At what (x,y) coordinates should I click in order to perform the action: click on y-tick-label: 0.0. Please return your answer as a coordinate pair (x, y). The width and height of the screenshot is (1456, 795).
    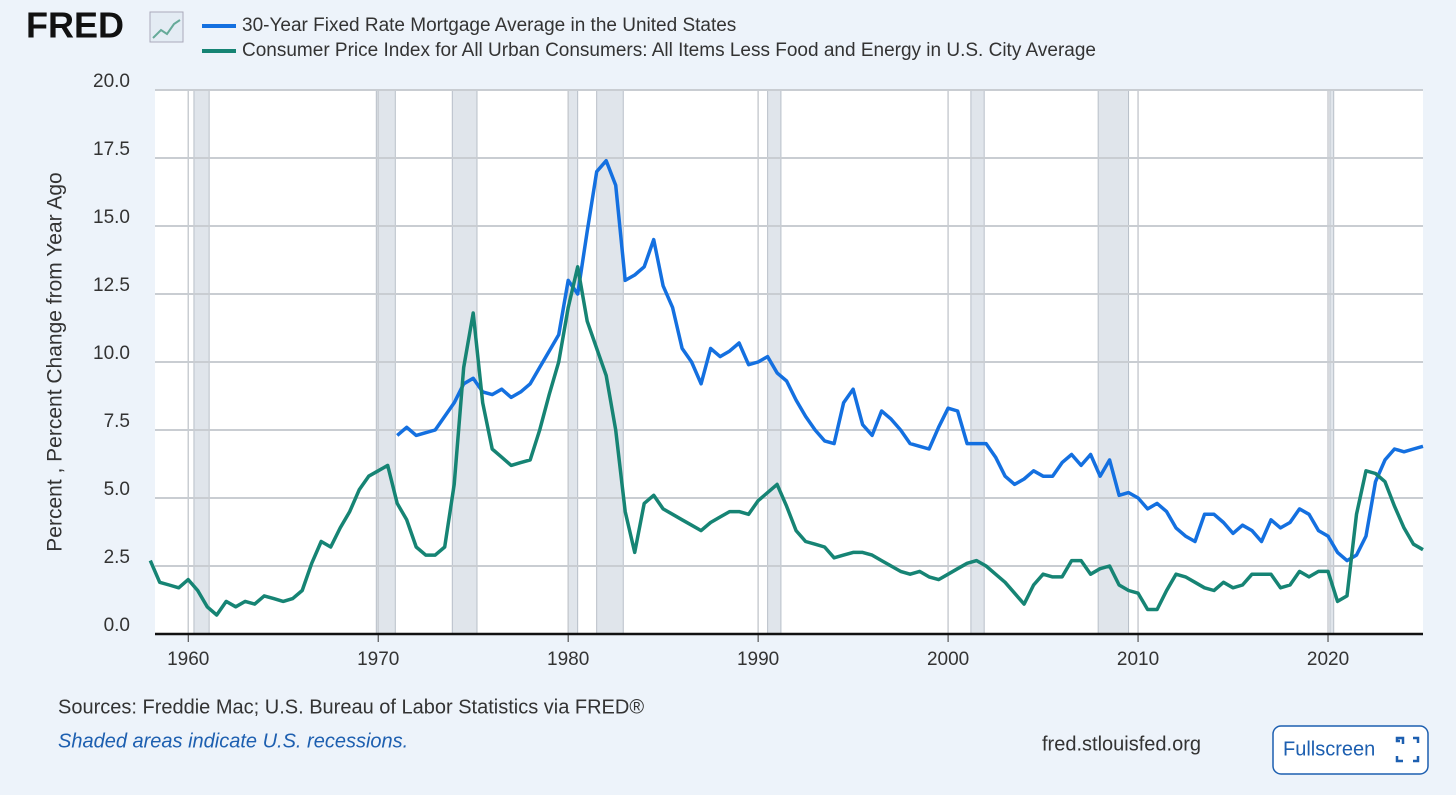
    Looking at the image, I should click on (117, 625).